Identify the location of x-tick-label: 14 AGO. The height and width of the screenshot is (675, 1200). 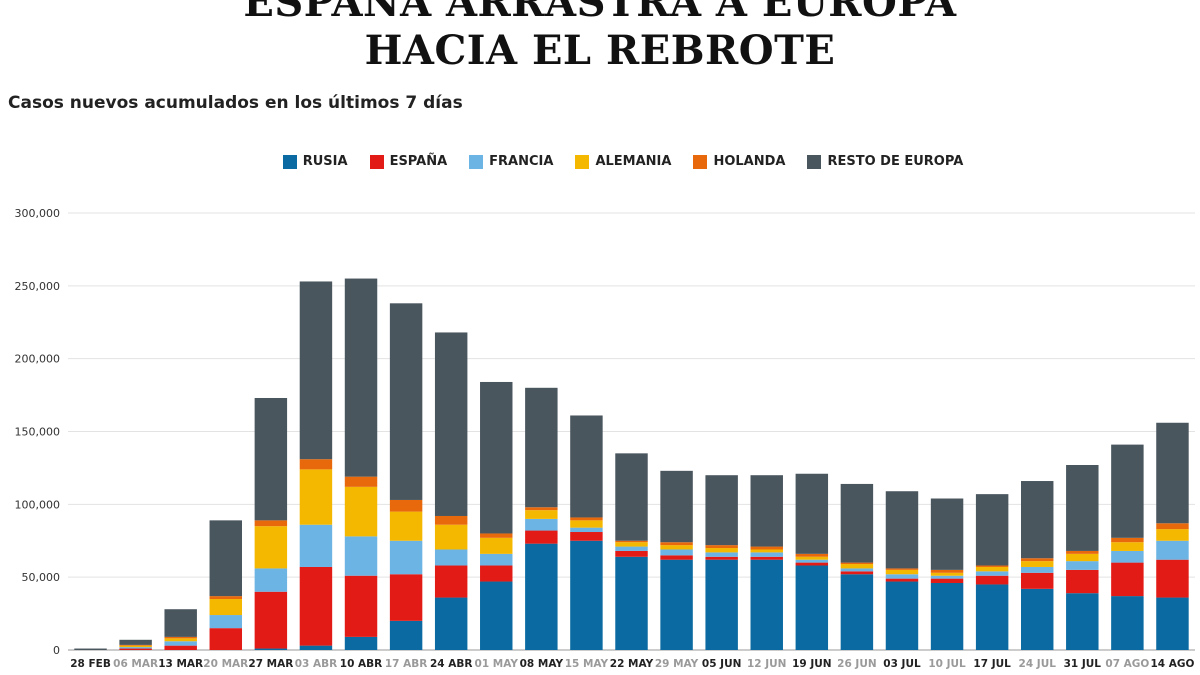
(1172, 664).